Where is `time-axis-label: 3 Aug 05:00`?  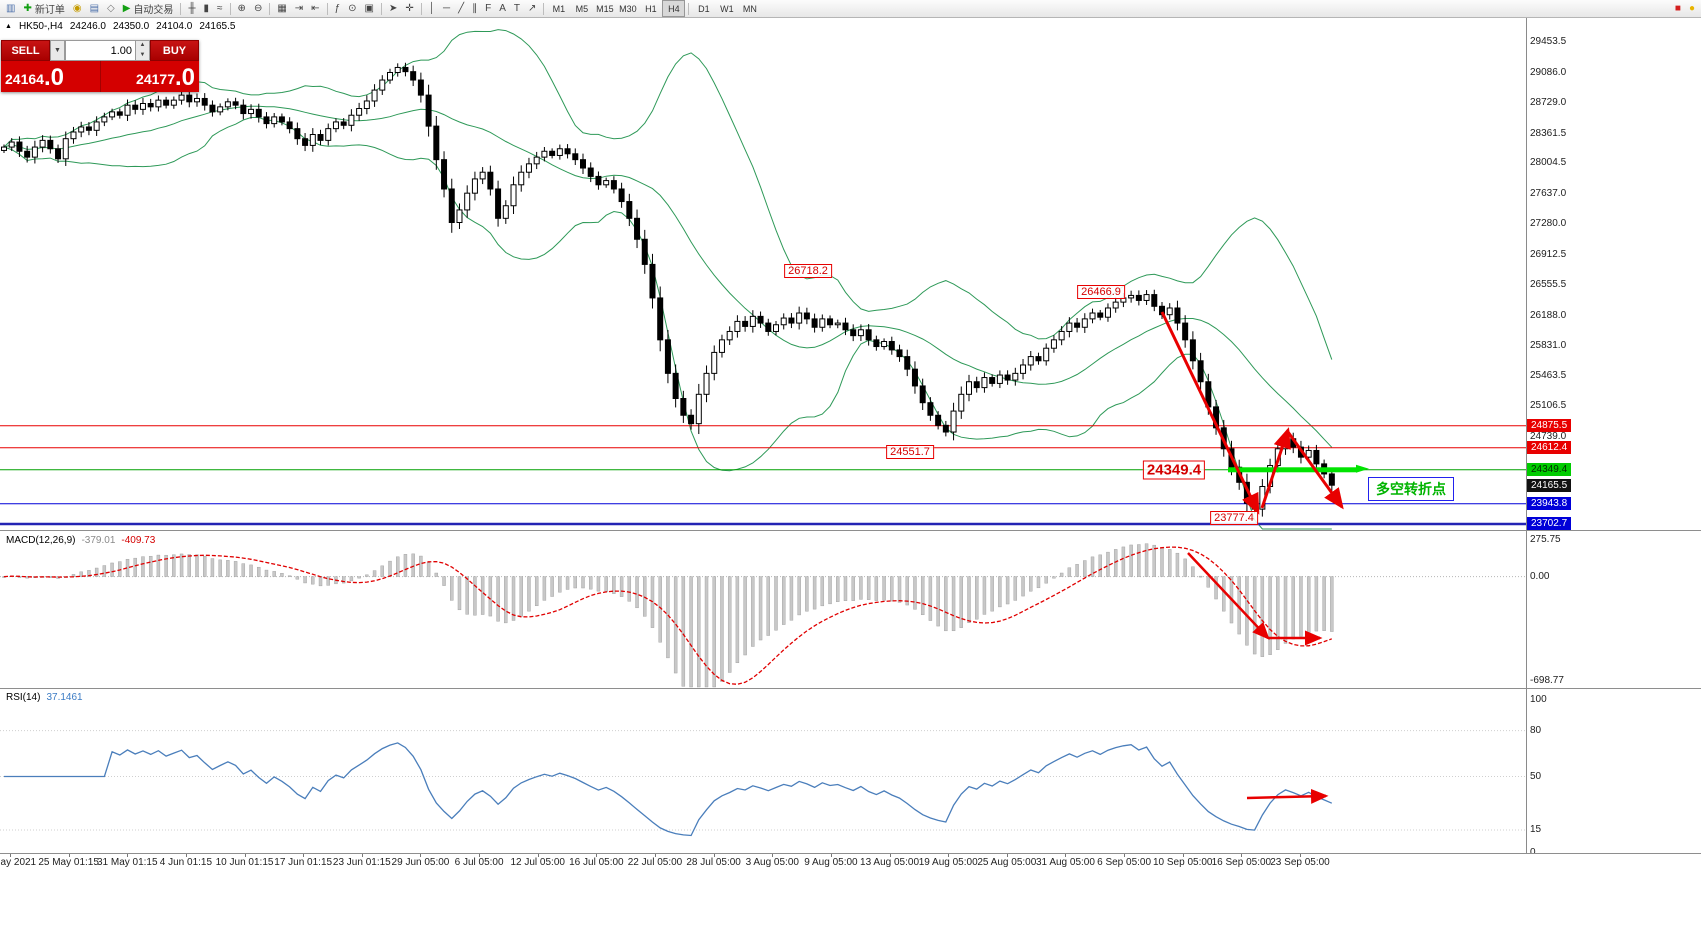 time-axis-label: 3 Aug 05:00 is located at coordinates (772, 862).